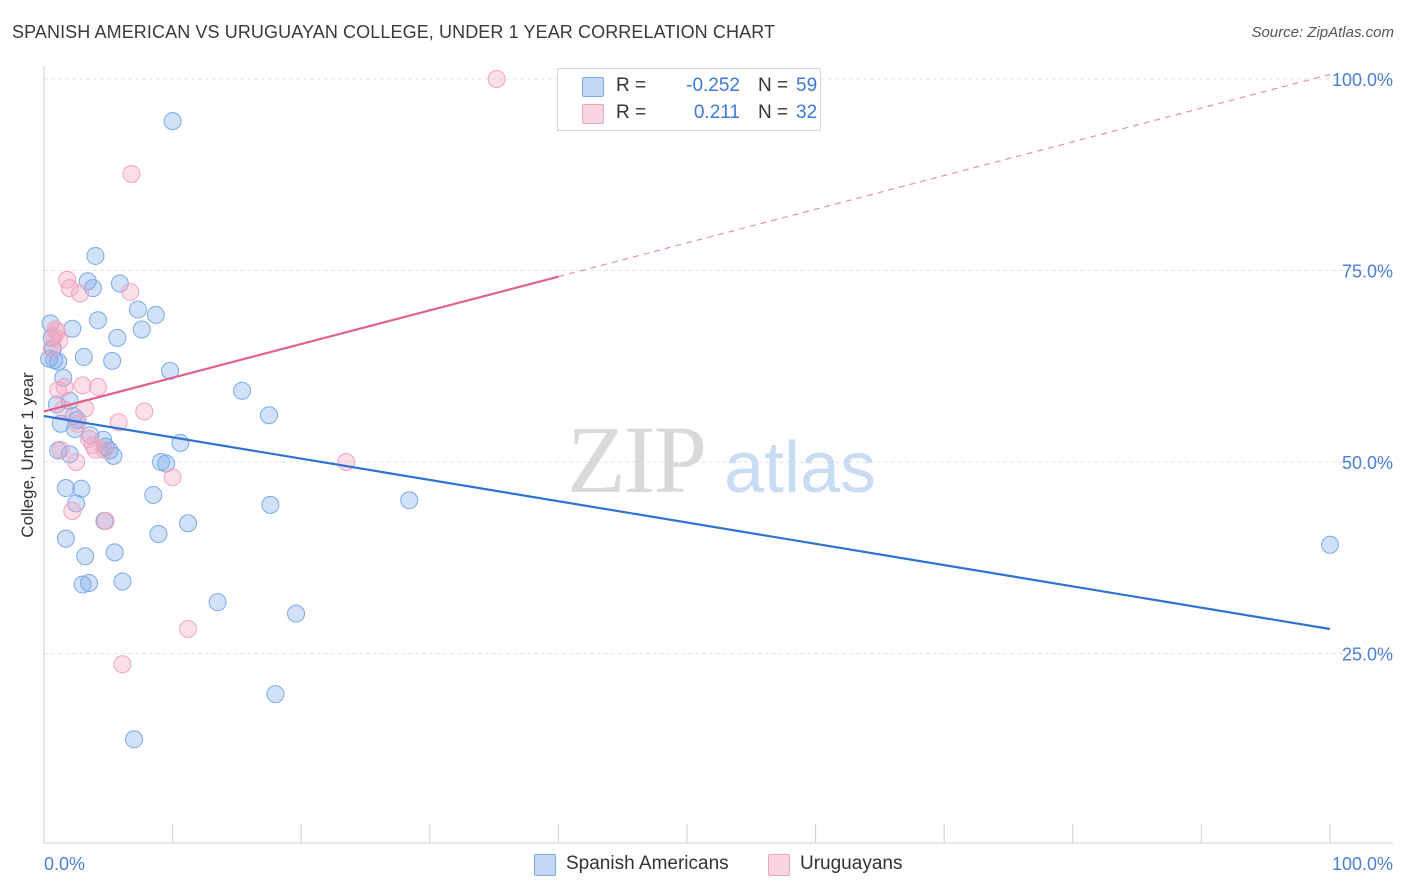 This screenshot has width=1406, height=892. What do you see at coordinates (851, 863) in the screenshot?
I see `legend-label: Uruguayans` at bounding box center [851, 863].